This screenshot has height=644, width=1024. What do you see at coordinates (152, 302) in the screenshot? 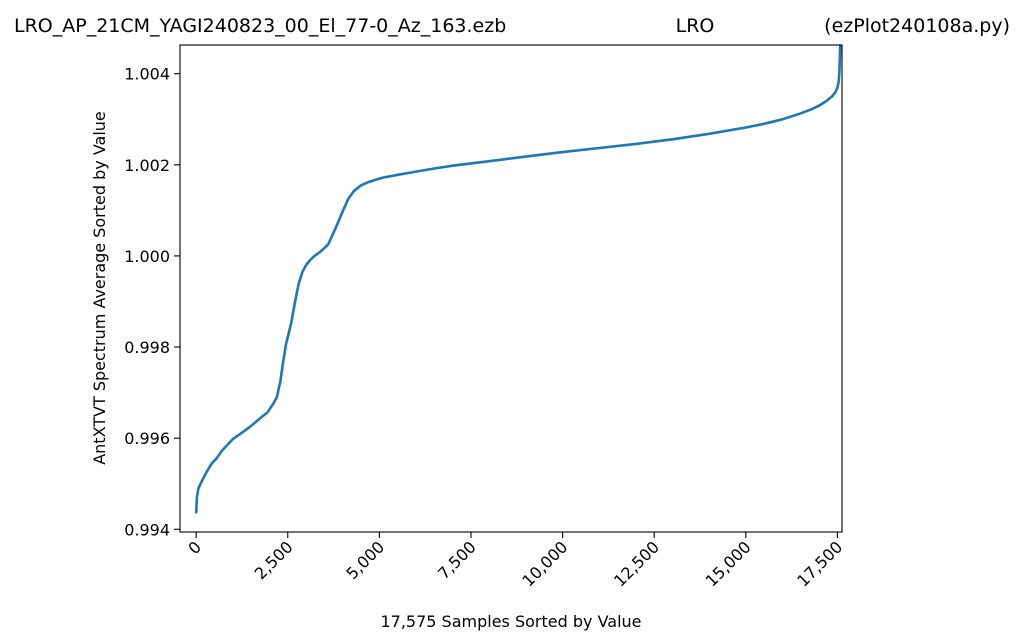
I see `y-axis: 0.994 0.996 0.998 1.000 1.002 1.004` at bounding box center [152, 302].